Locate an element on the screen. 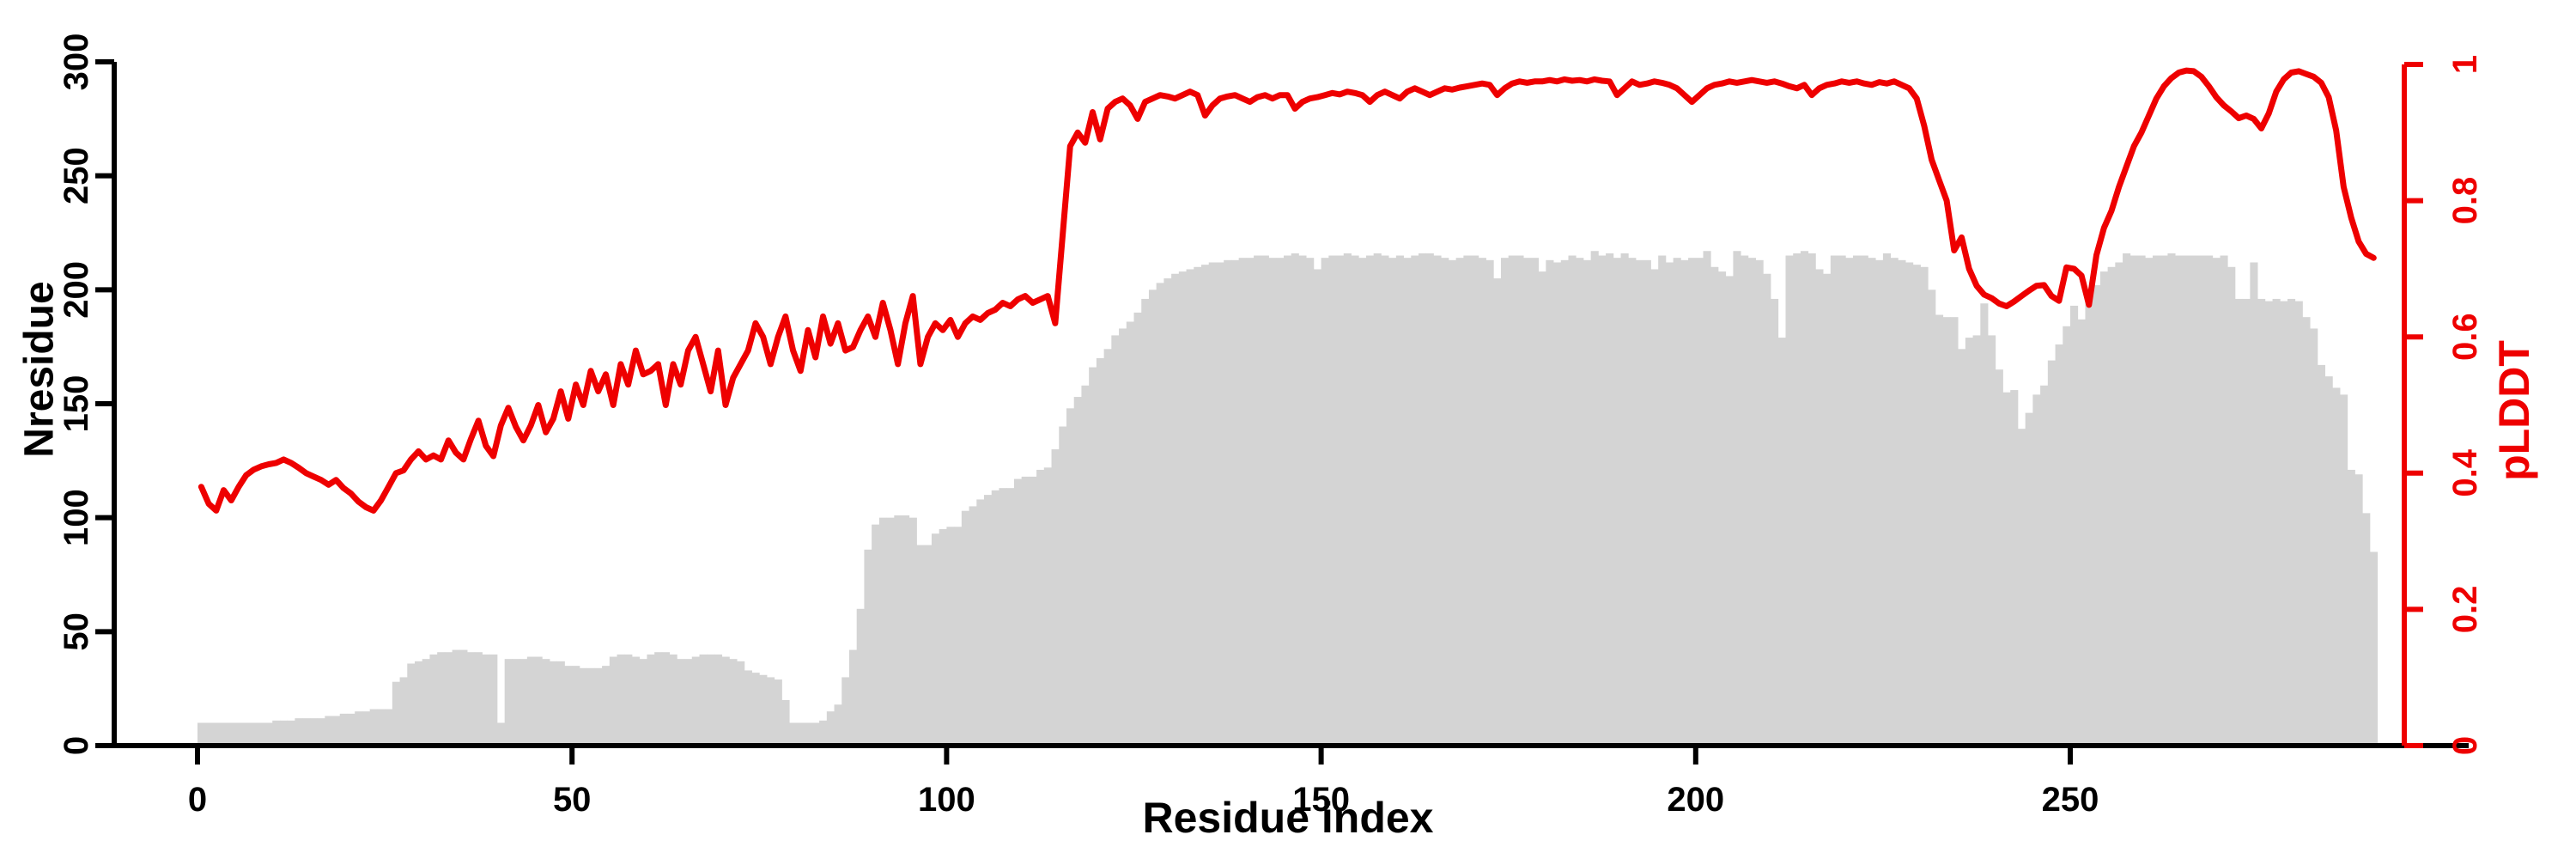  x-tick-label: 50 is located at coordinates (572, 800).